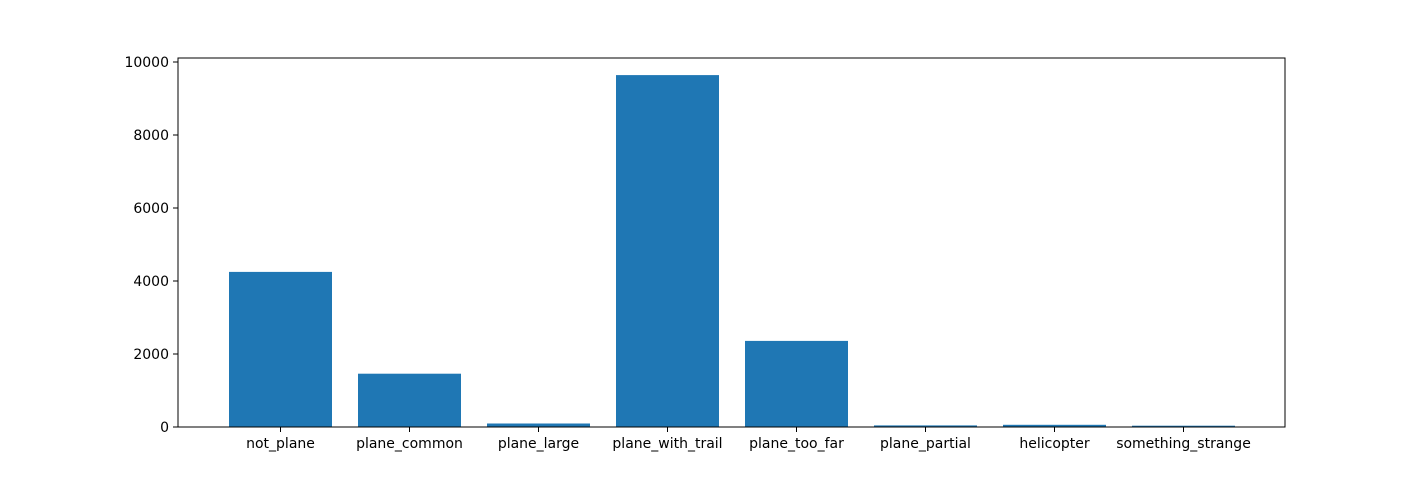  What do you see at coordinates (1183, 426) in the screenshot?
I see `bar-something_strange` at bounding box center [1183, 426].